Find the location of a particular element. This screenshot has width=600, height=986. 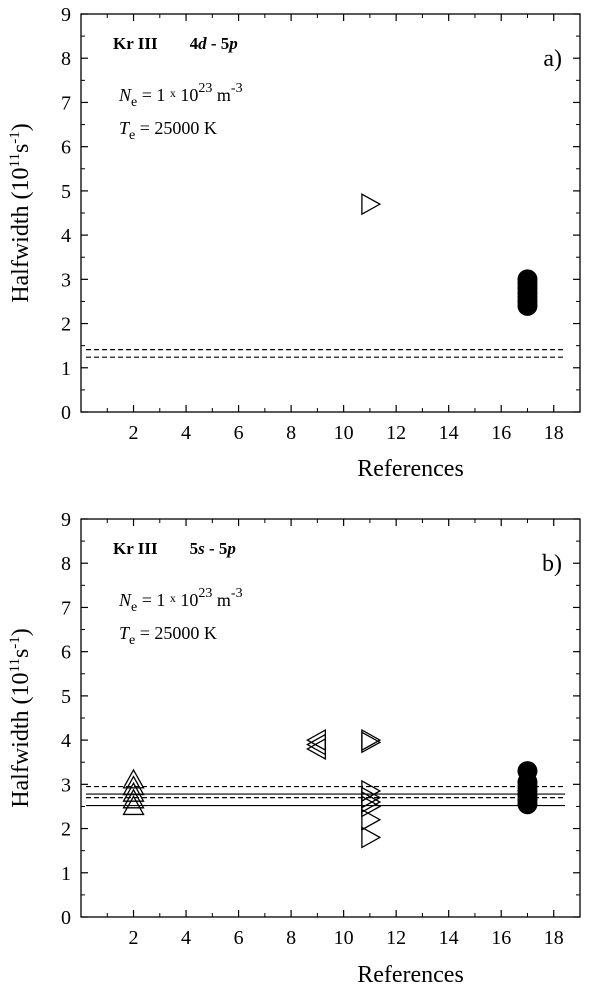

x-tick-label: 16 is located at coordinates (501, 938).